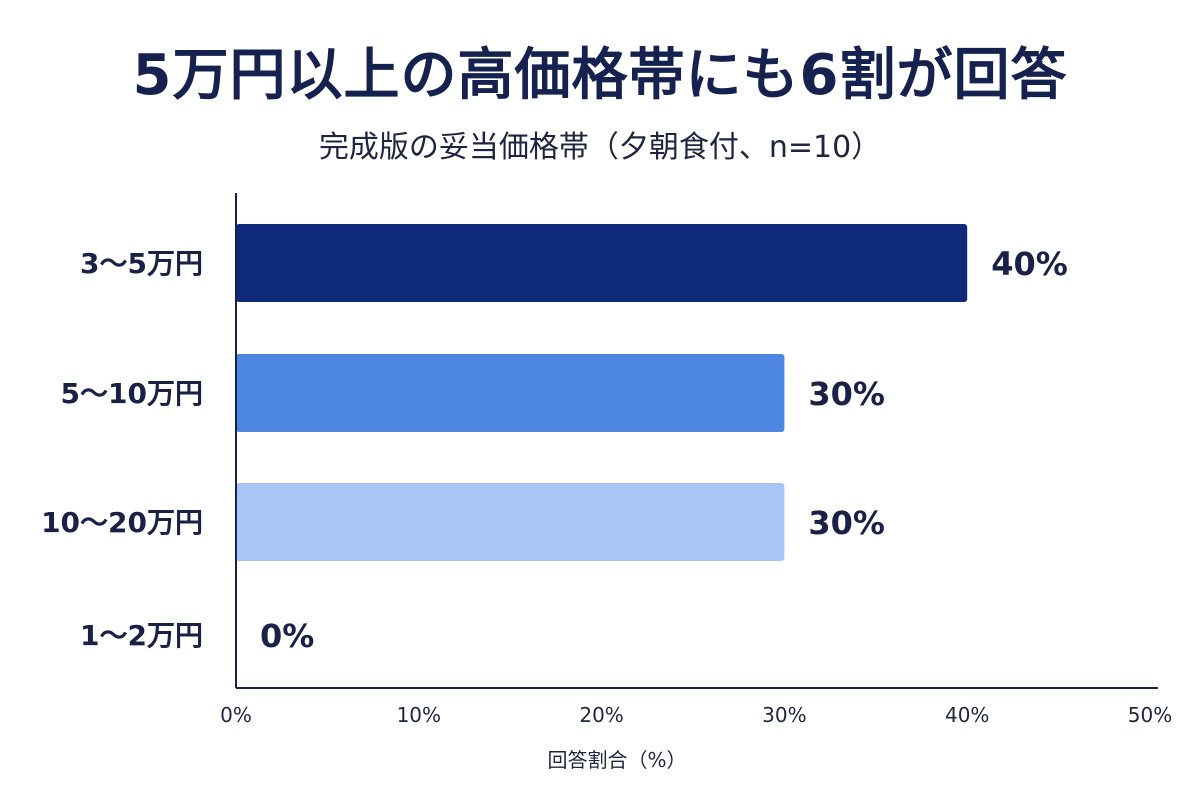 Image resolution: width=1200 pixels, height=800 pixels. Describe the element at coordinates (616, 760) in the screenshot. I see `x-axis-title: 回答割合（%）` at that location.